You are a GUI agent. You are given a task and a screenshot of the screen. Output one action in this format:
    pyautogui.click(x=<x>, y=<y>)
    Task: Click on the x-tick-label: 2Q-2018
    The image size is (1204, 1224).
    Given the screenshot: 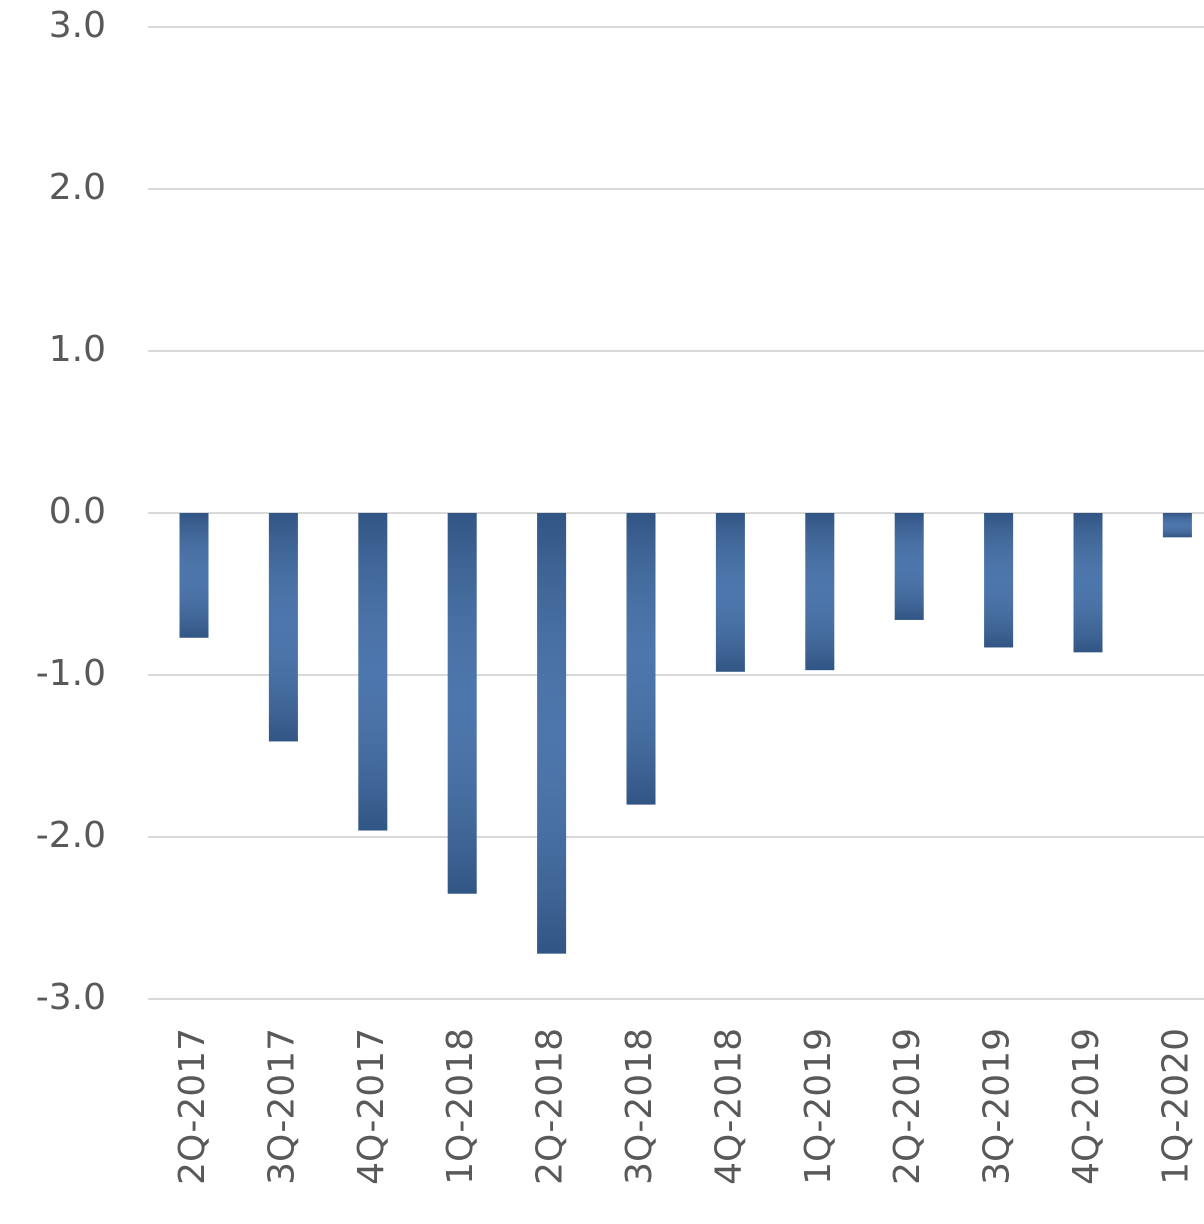 What is the action you would take?
    pyautogui.click(x=550, y=1106)
    